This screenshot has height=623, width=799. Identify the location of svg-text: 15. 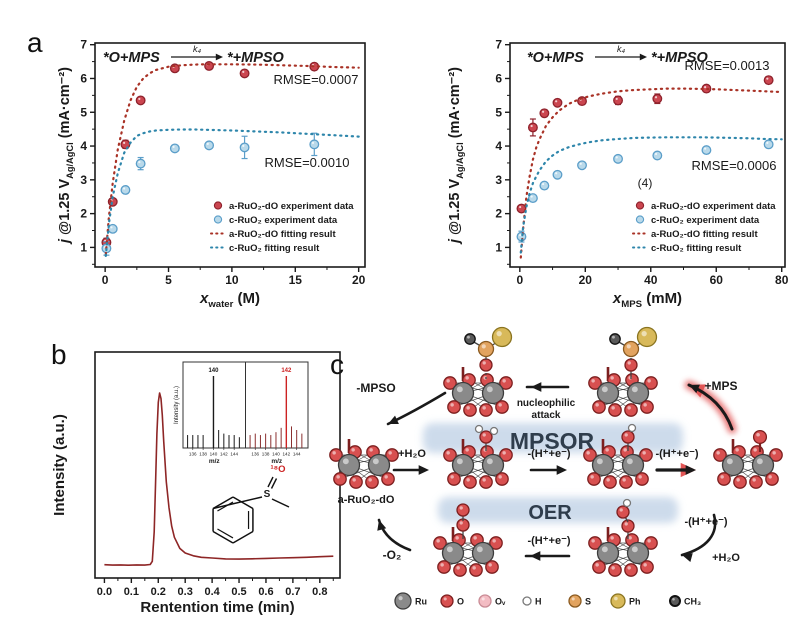
(296, 280).